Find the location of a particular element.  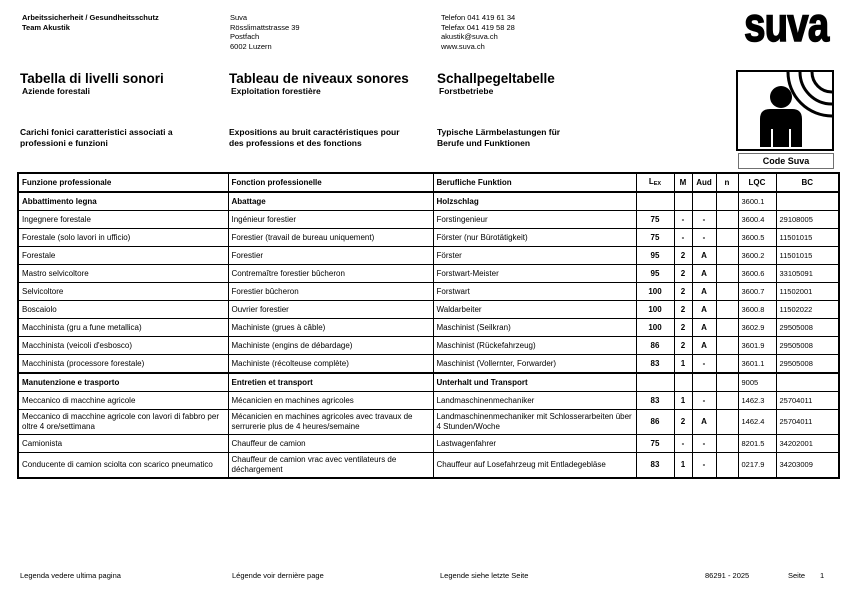

sender-line: Arbeitssicherheit / Gesundheitsschutz is located at coordinates (90, 17).